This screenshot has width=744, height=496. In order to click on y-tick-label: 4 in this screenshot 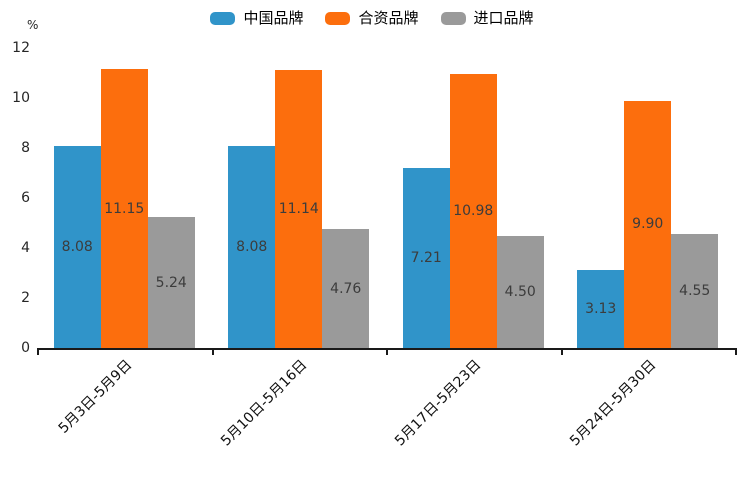, I will do `click(25, 248)`.